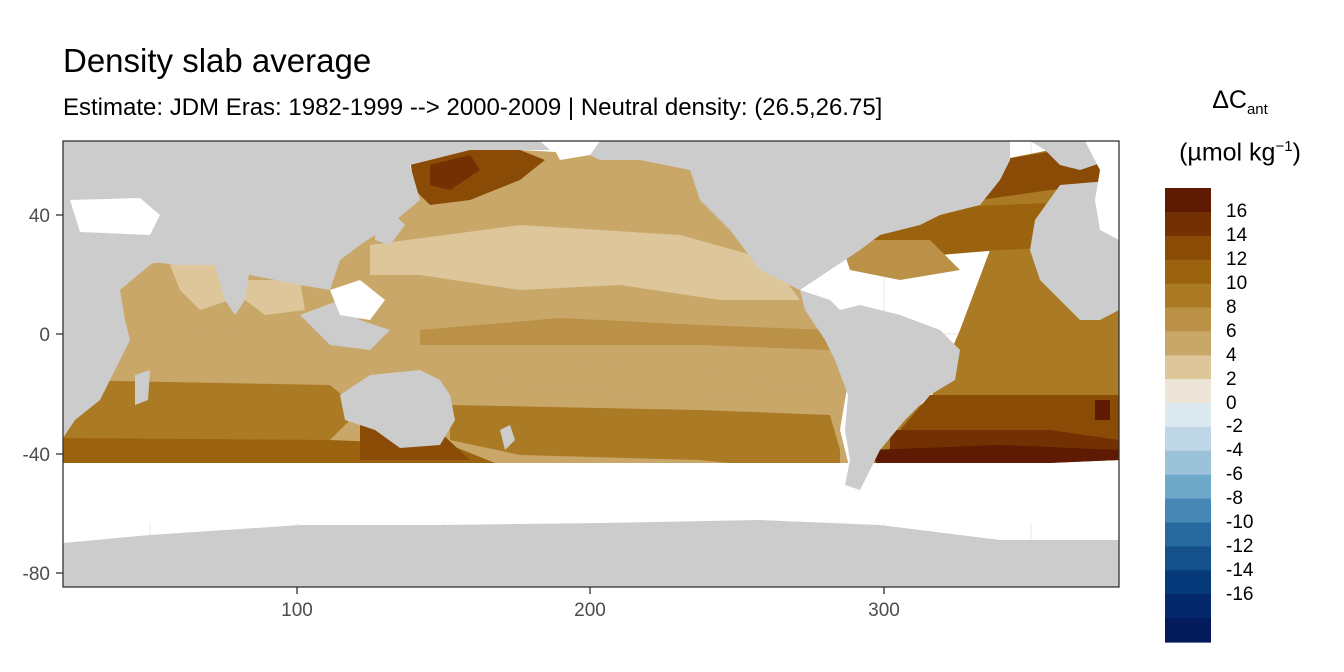  I want to click on okhotsk-darkest, so click(455, 172).